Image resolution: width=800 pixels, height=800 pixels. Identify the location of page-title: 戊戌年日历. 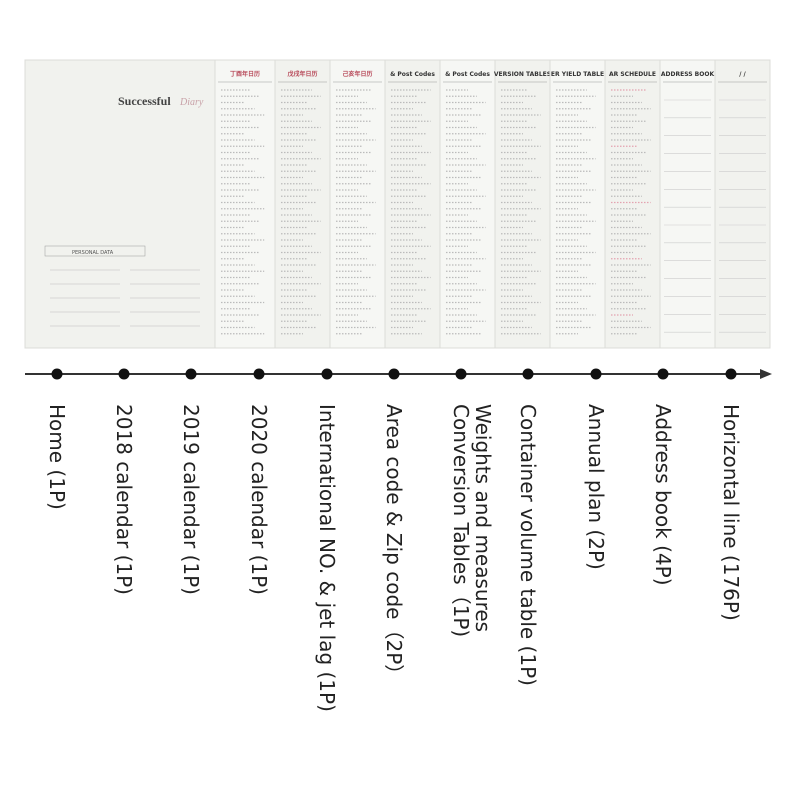
(301, 74).